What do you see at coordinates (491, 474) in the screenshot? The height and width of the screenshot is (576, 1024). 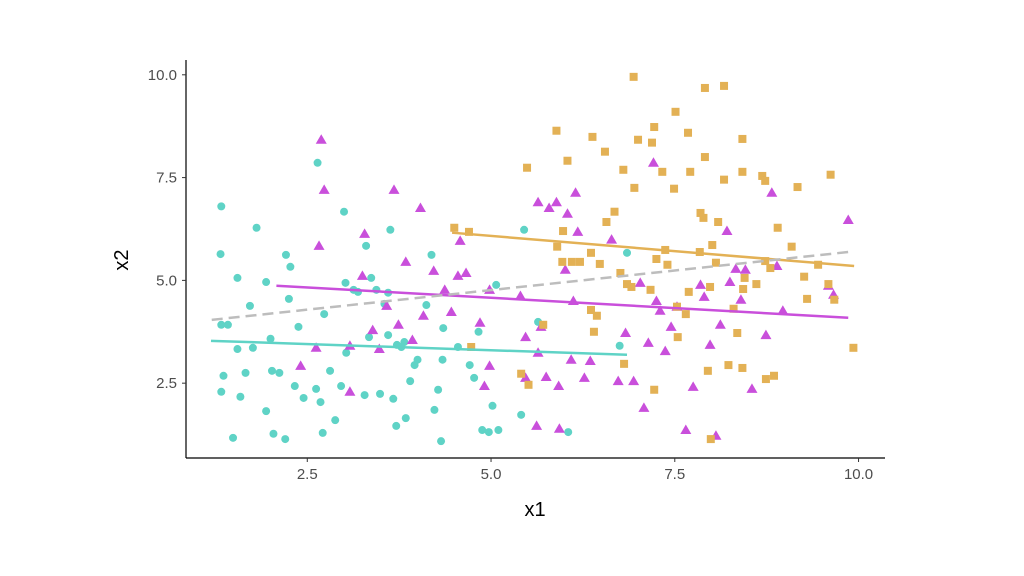 I see `x-tick-label: 5.0` at bounding box center [491, 474].